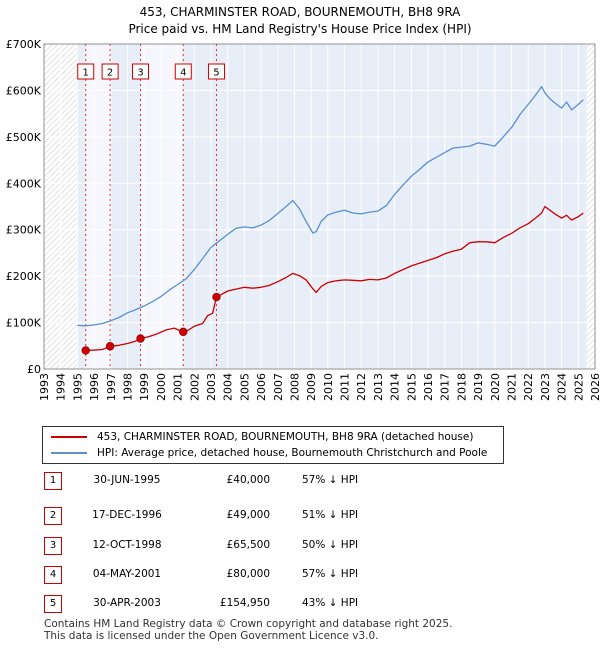 The image size is (600, 650). What do you see at coordinates (161, 387) in the screenshot?
I see `x-tick-label: 2000` at bounding box center [161, 387].